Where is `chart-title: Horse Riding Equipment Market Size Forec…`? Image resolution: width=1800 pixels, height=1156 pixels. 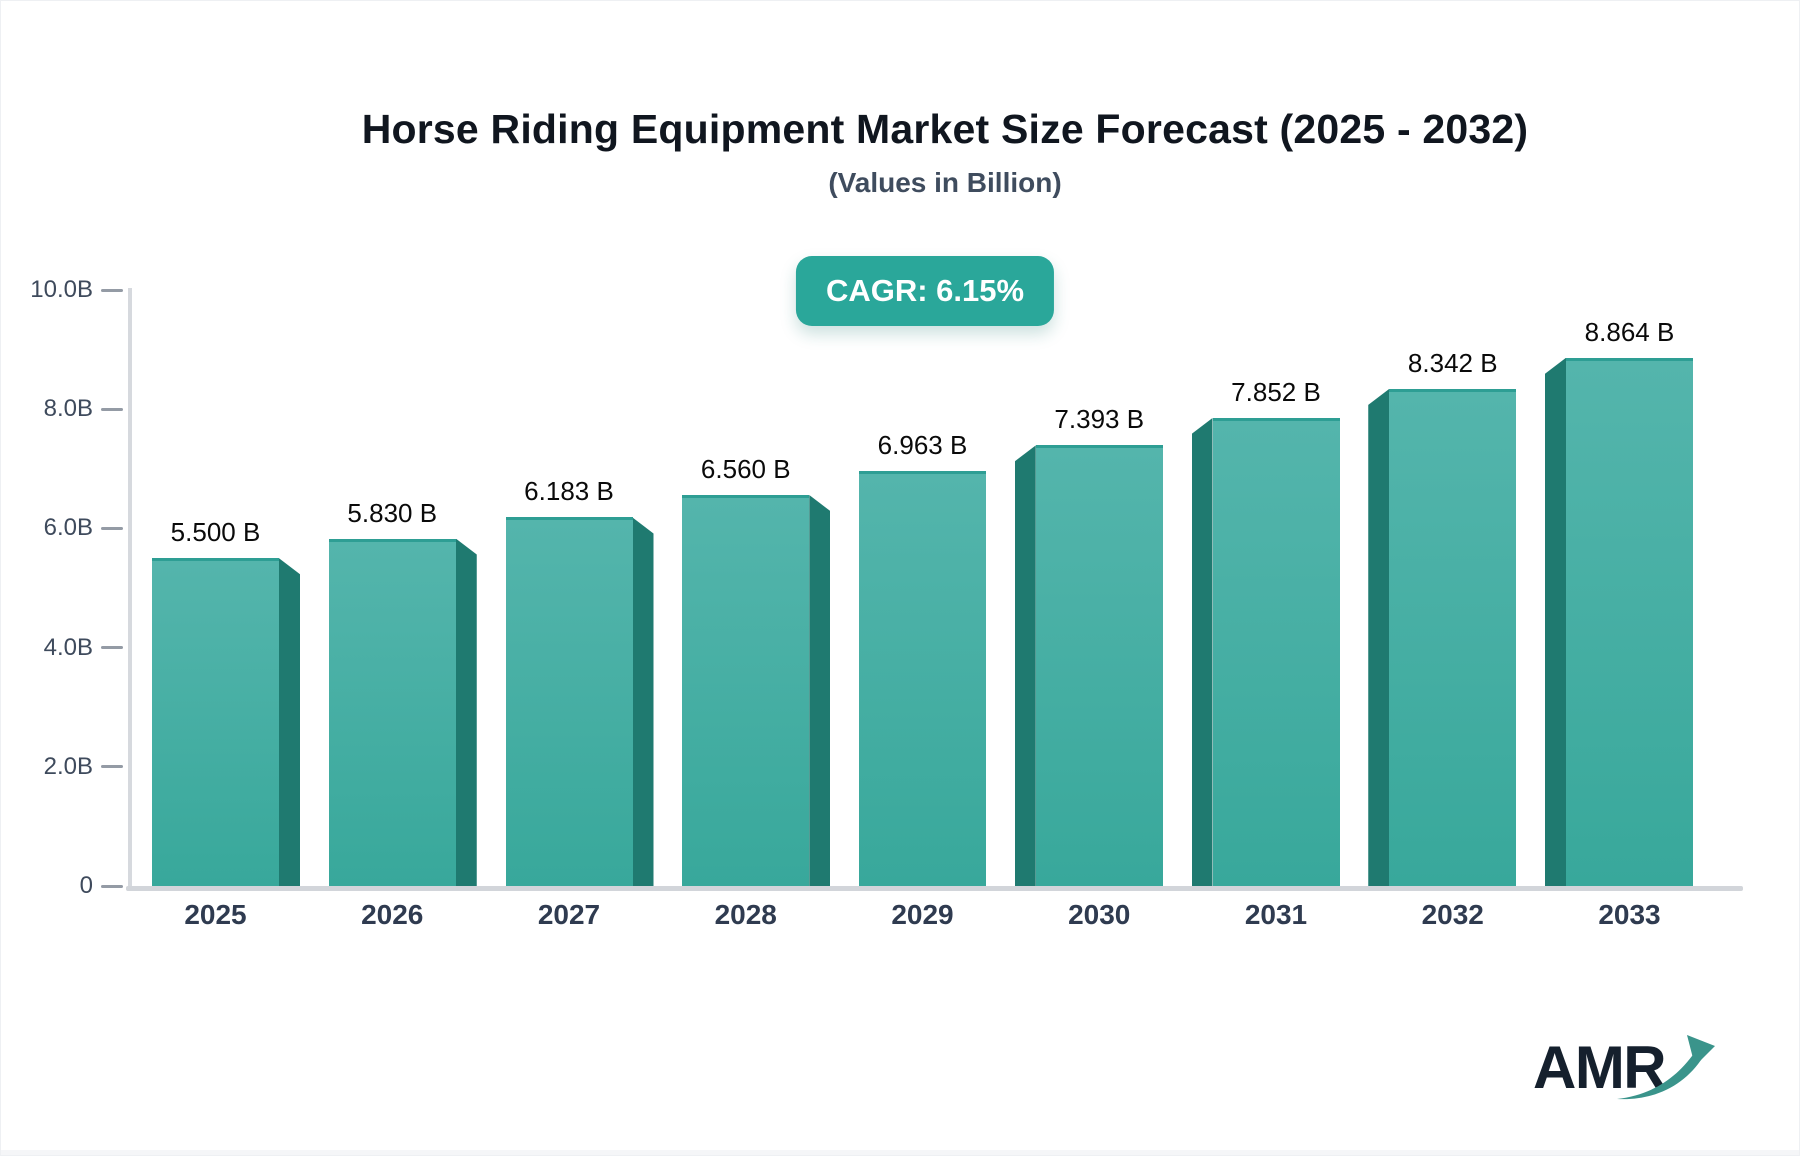
chart-title: Horse Riding Equipment Market Size Forec… is located at coordinates (945, 129).